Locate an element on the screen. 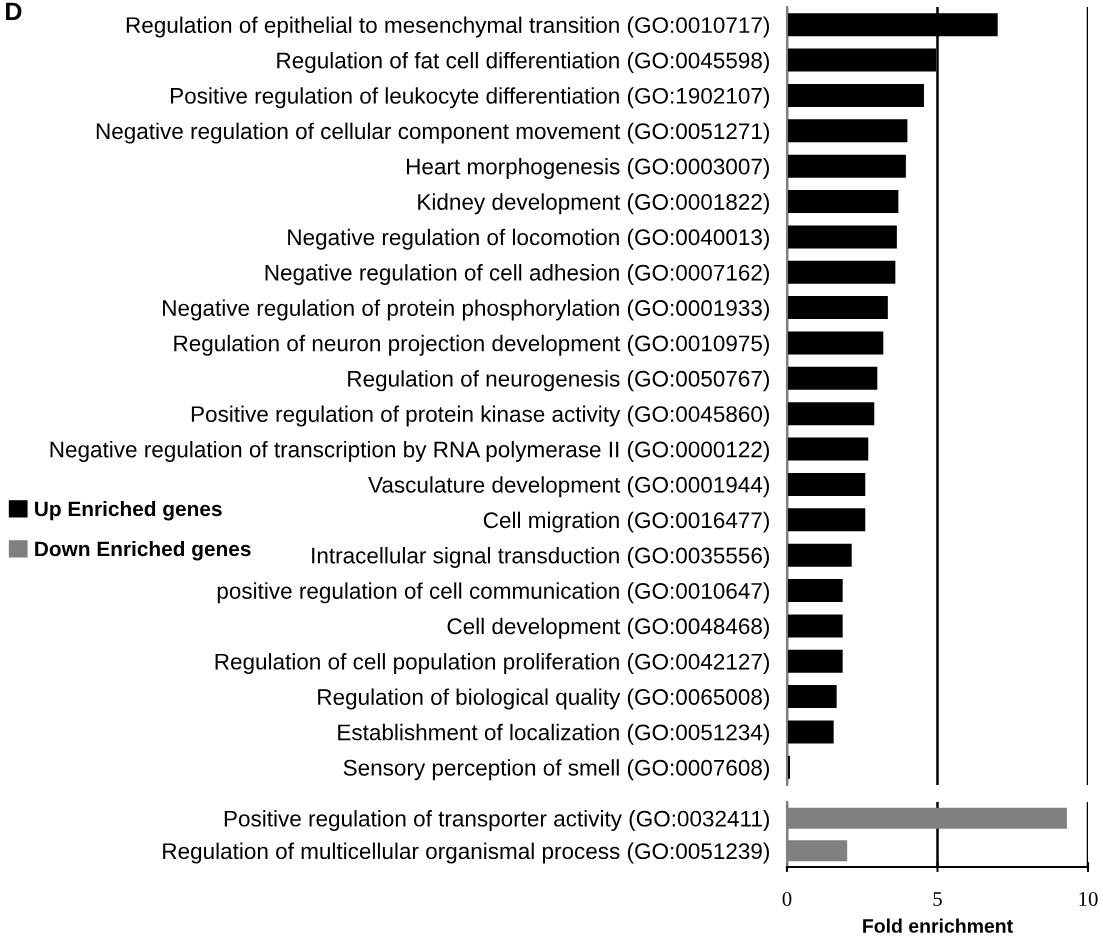 The width and height of the screenshot is (1103, 937). y-tick-label: positive regulation of cell communication (GO:0010647) is located at coordinates (493, 593).